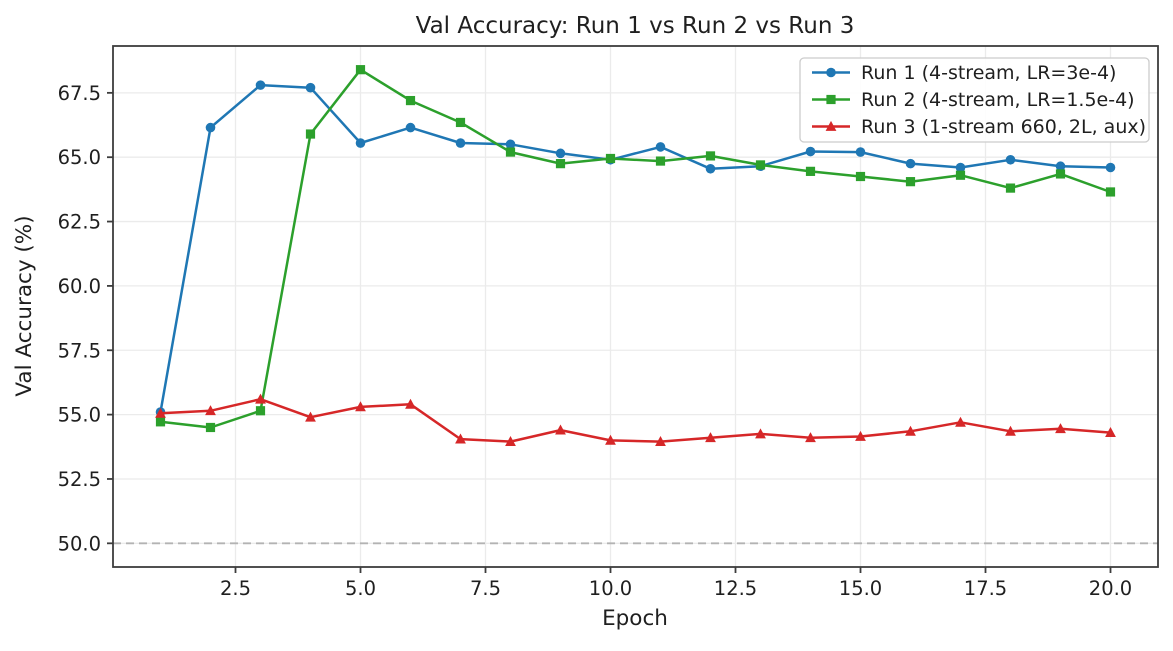  I want to click on y-axis-label: Val Accuracy (%), so click(24, 305).